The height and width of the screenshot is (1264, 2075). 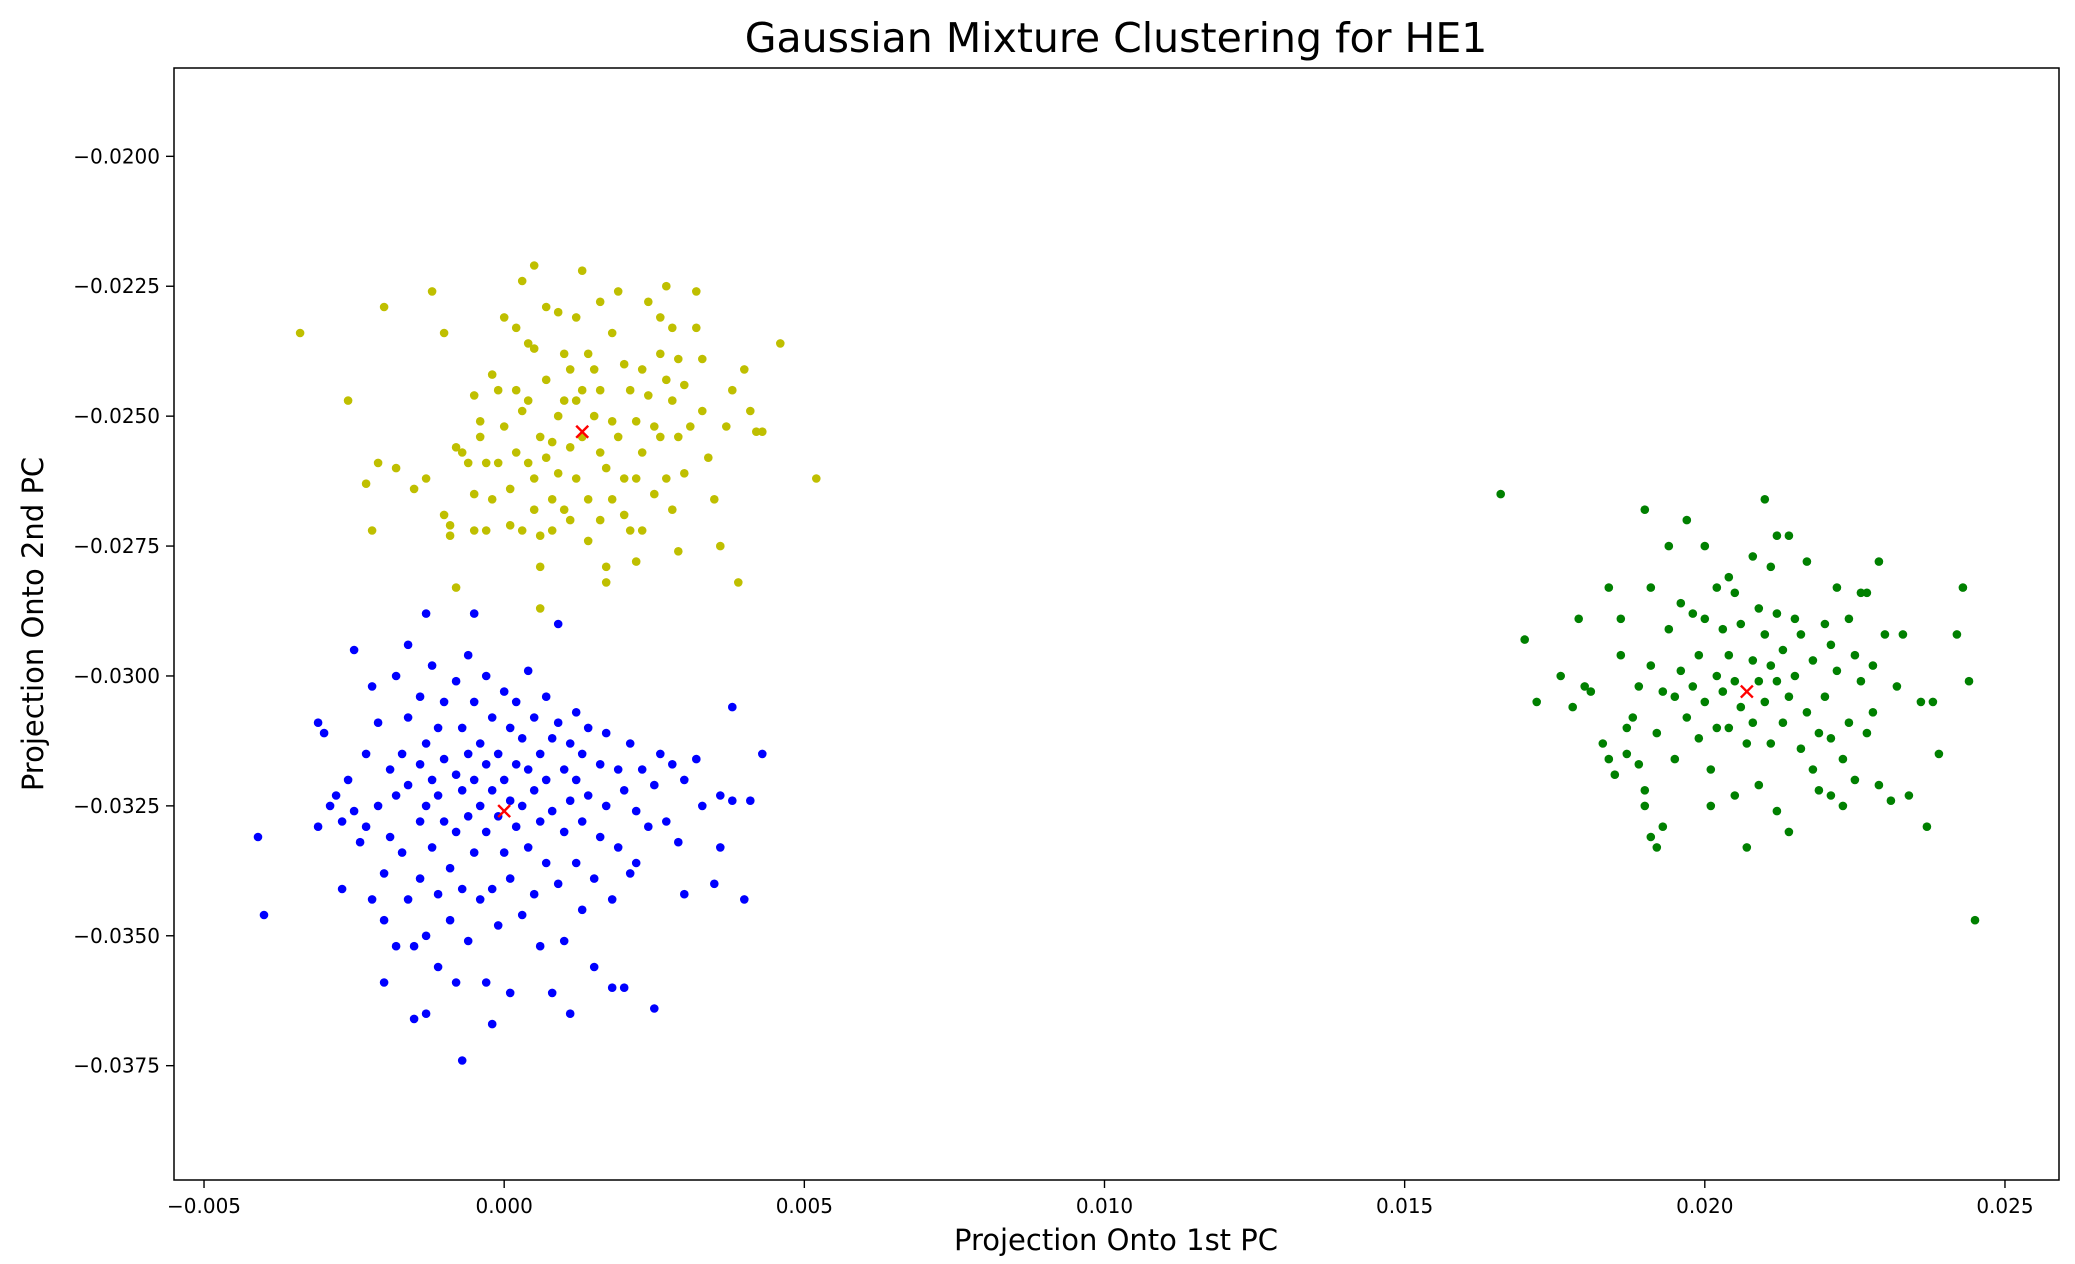 I want to click on chart-title: Gaussian Mixture Clustering for HE1, so click(x=1116, y=38).